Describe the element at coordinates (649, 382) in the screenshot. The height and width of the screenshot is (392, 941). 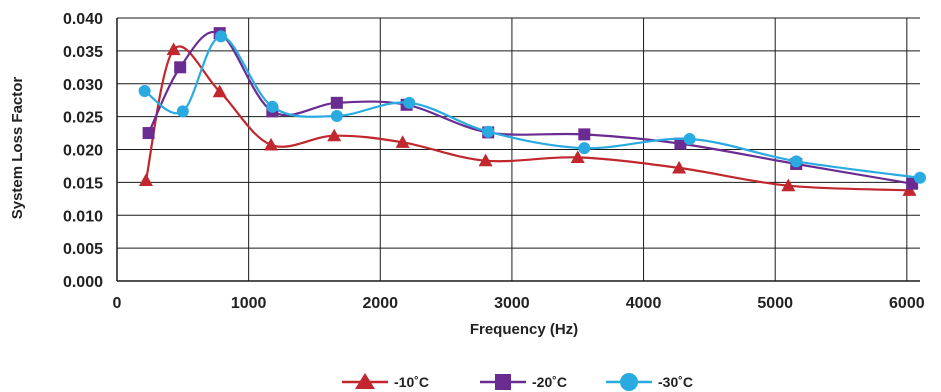
I see `legend-item: -30˚C` at that location.